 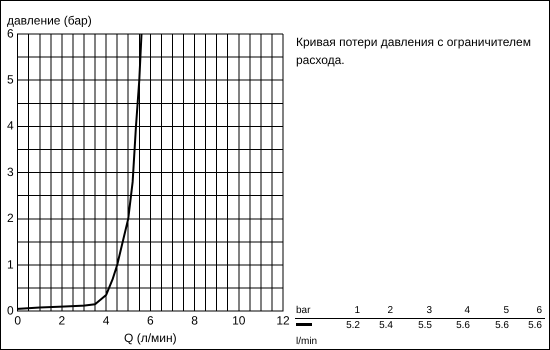 What do you see at coordinates (303, 310) in the screenshot?
I see `text: bar` at bounding box center [303, 310].